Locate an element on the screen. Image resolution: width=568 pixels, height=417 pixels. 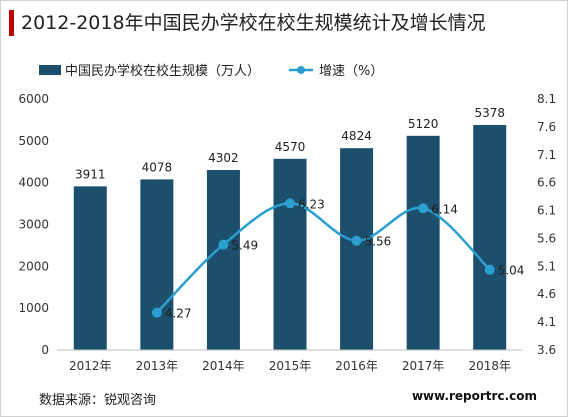
x-axis: 2012年 2013年 2014年 2015年 2016年 2017年 2018年 is located at coordinates (290, 366).